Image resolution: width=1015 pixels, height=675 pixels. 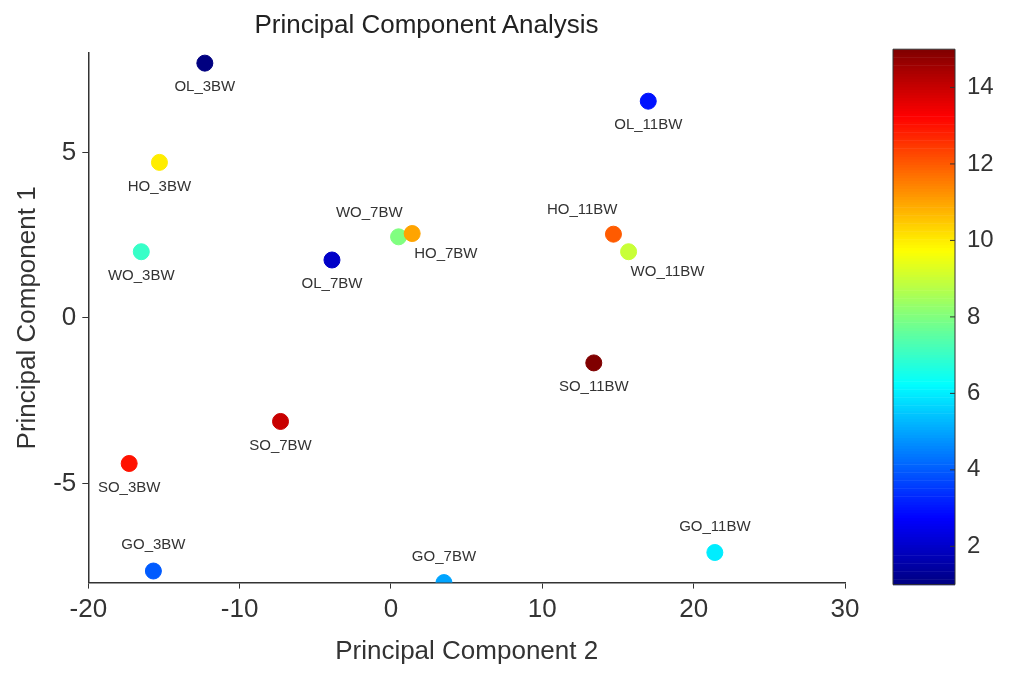 I want to click on x-axis-title: Principal Component 2, so click(x=467, y=649).